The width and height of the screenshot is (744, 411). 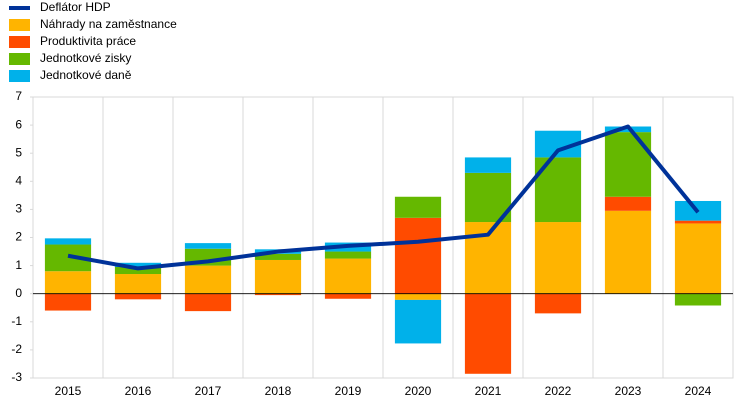 What do you see at coordinates (18, 293) in the screenshot?
I see `y-tick-label: 0` at bounding box center [18, 293].